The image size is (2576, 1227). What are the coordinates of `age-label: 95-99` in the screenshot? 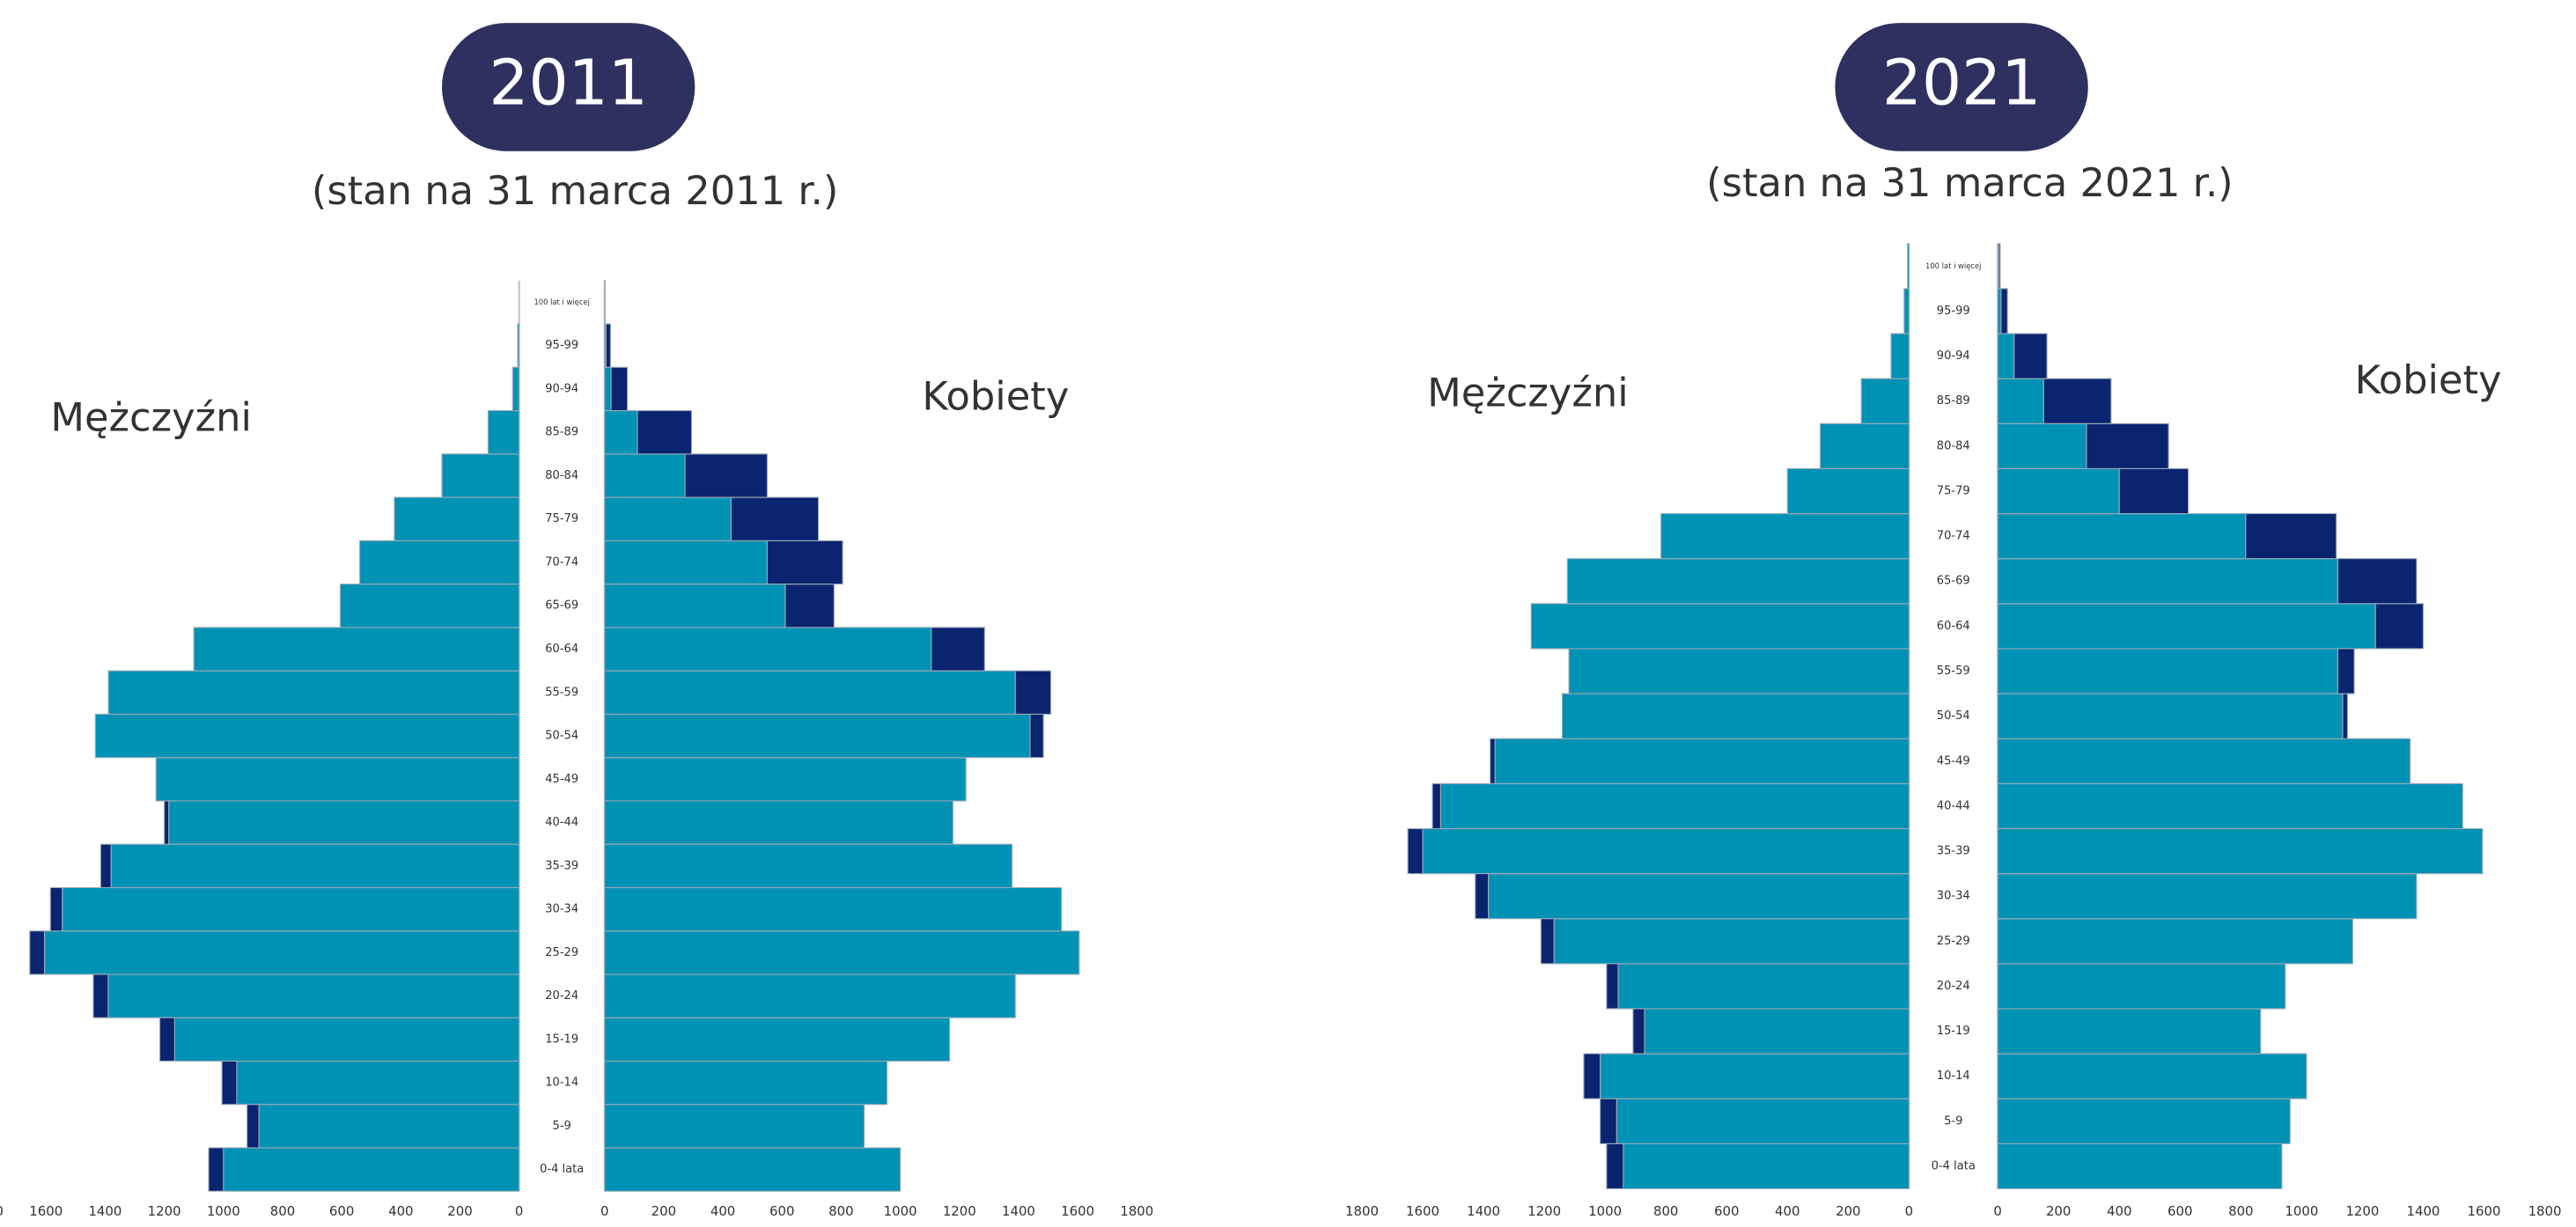 It's located at (1954, 311).